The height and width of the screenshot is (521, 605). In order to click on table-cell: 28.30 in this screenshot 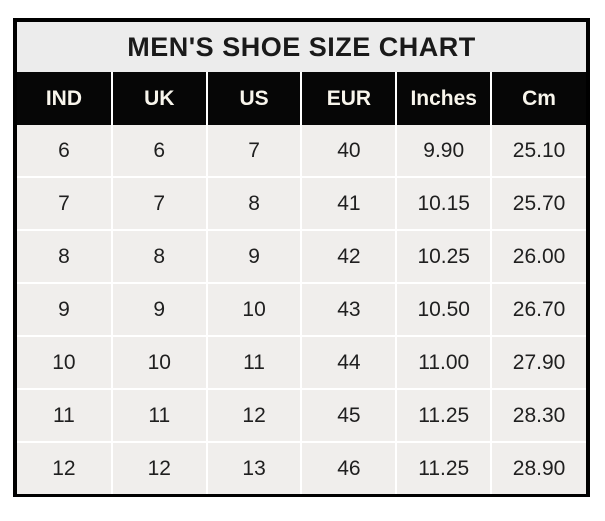, I will do `click(538, 415)`.